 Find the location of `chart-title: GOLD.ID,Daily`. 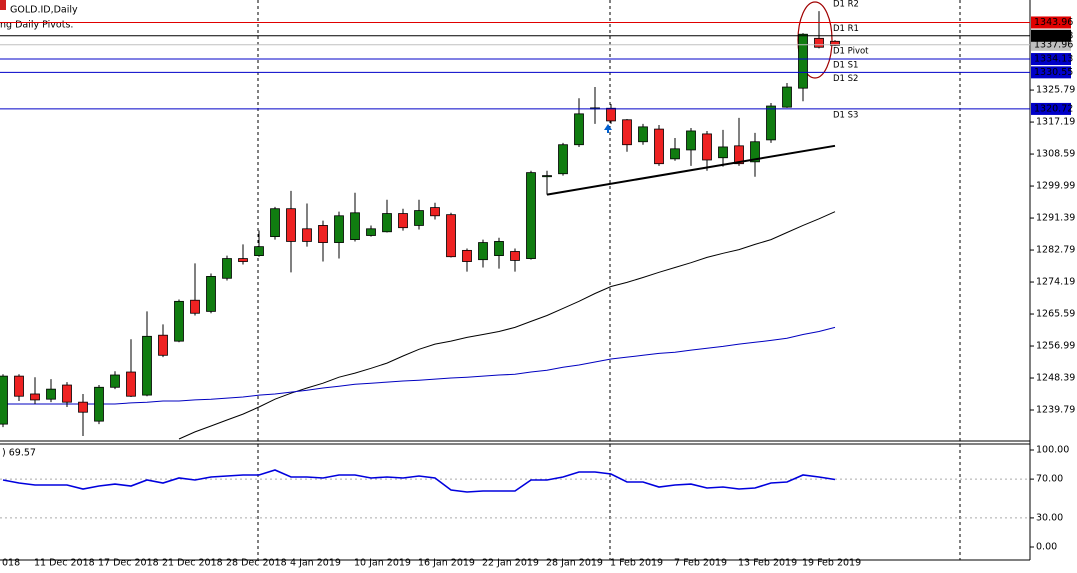

chart-title: GOLD.ID,Daily is located at coordinates (44, 10).